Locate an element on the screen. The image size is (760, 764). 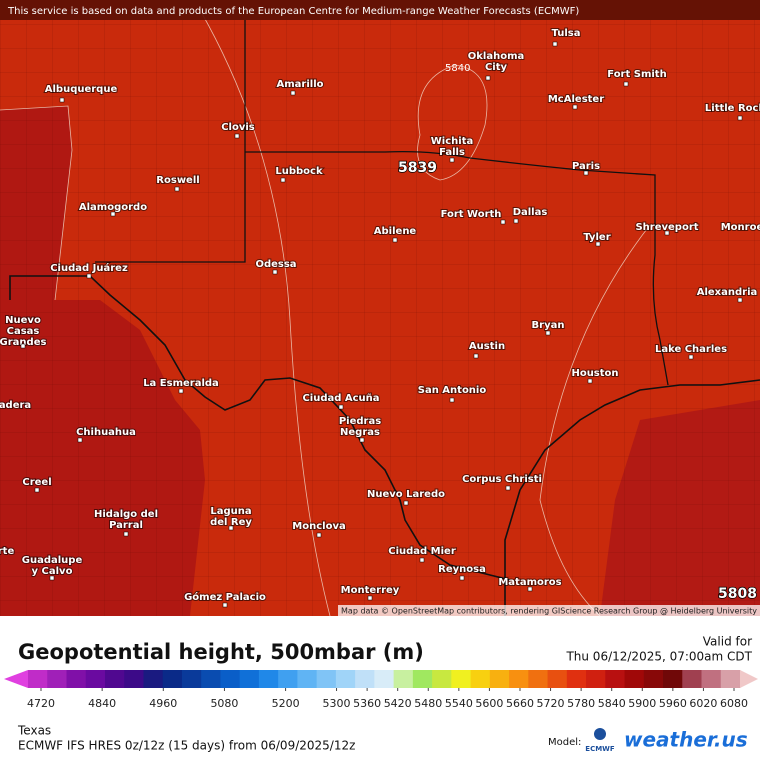
city-label-line: Houston is located at coordinates (594, 373).